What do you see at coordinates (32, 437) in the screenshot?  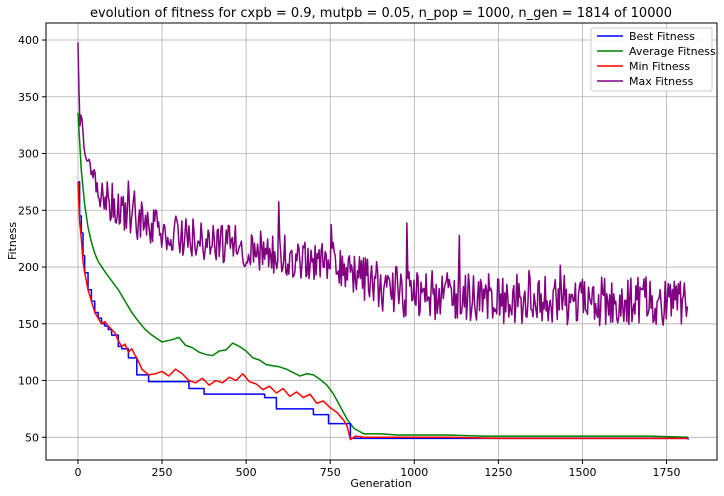 I see `y-tick-label: 50` at bounding box center [32, 437].